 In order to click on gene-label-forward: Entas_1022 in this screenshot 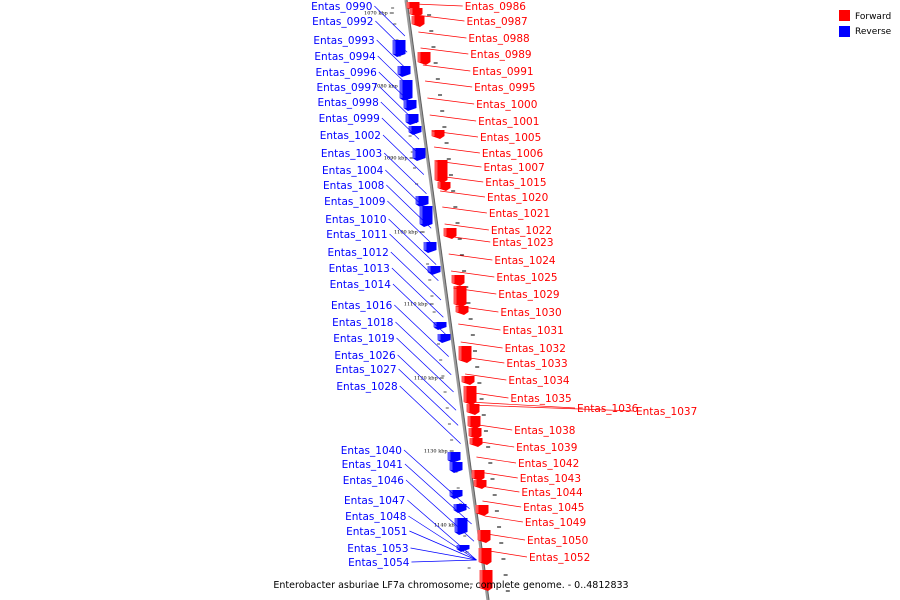, I will do `click(521, 231)`.